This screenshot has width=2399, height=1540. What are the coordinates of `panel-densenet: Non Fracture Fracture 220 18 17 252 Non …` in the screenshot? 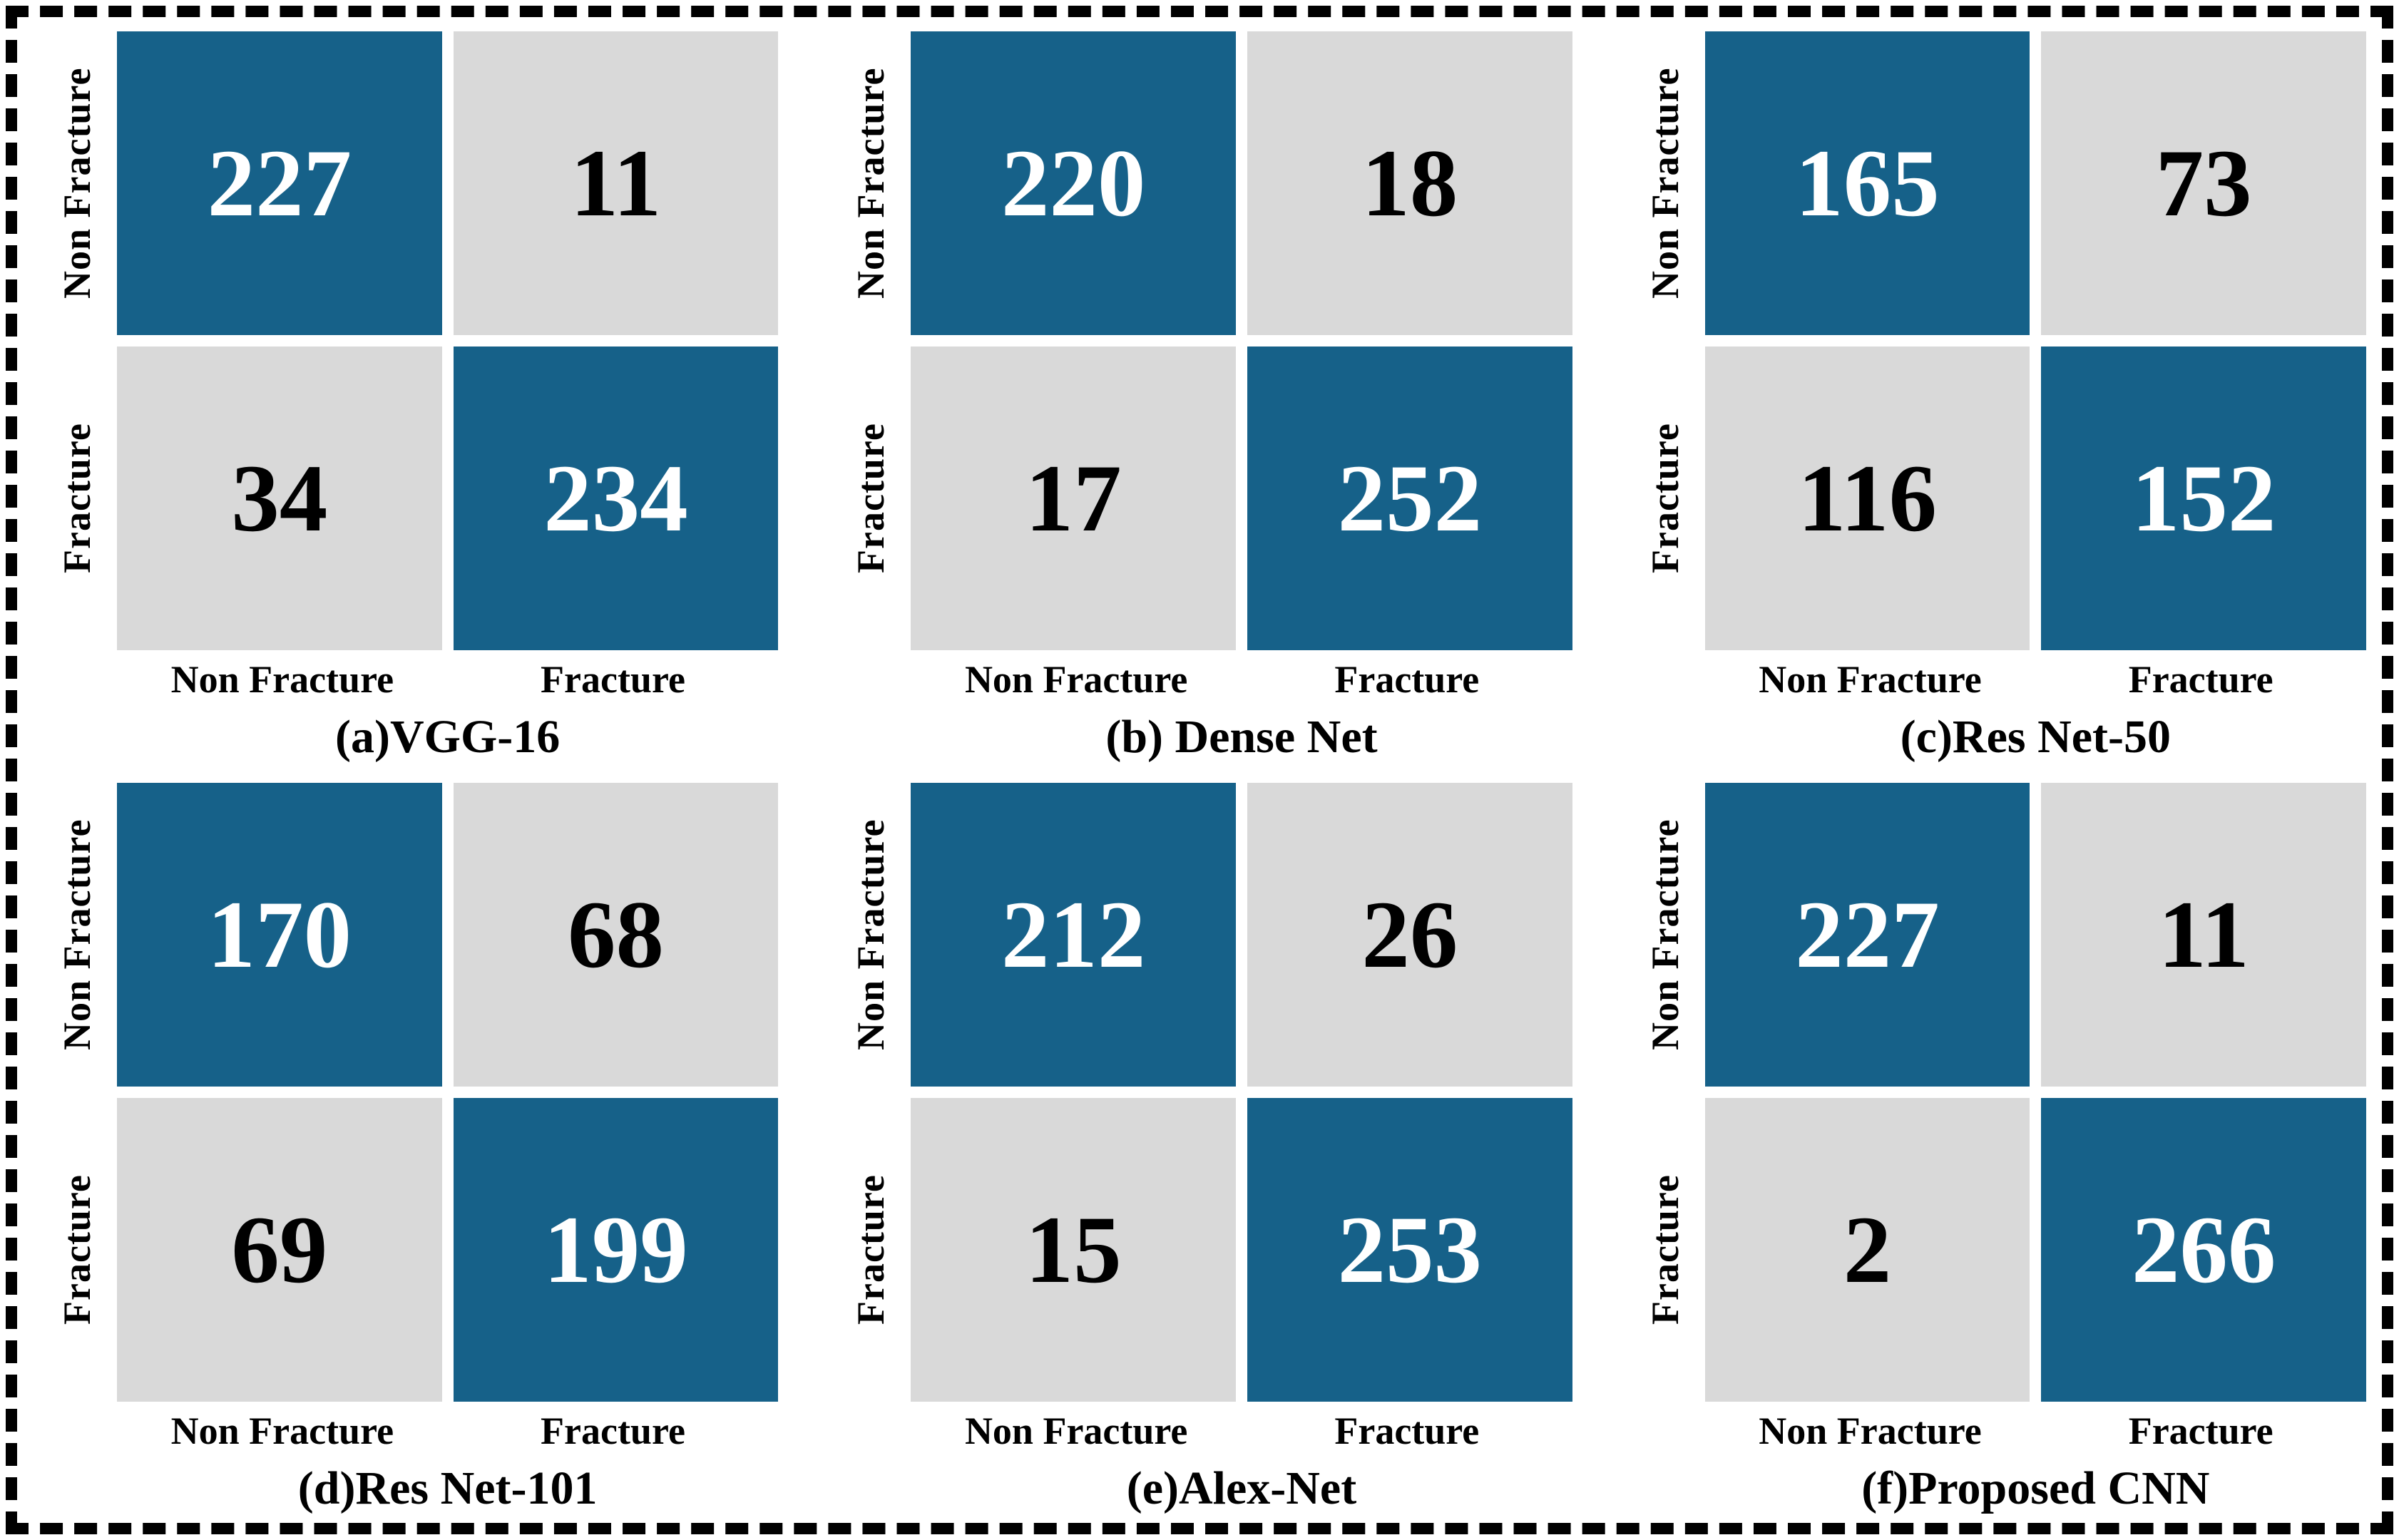 It's located at (1201, 397).